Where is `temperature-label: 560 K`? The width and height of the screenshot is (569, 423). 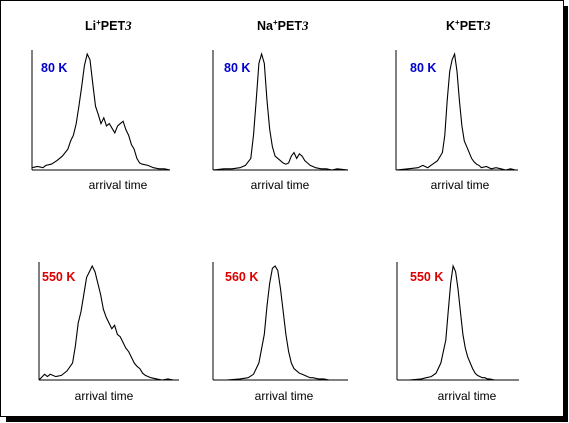 temperature-label: 560 K is located at coordinates (241, 277).